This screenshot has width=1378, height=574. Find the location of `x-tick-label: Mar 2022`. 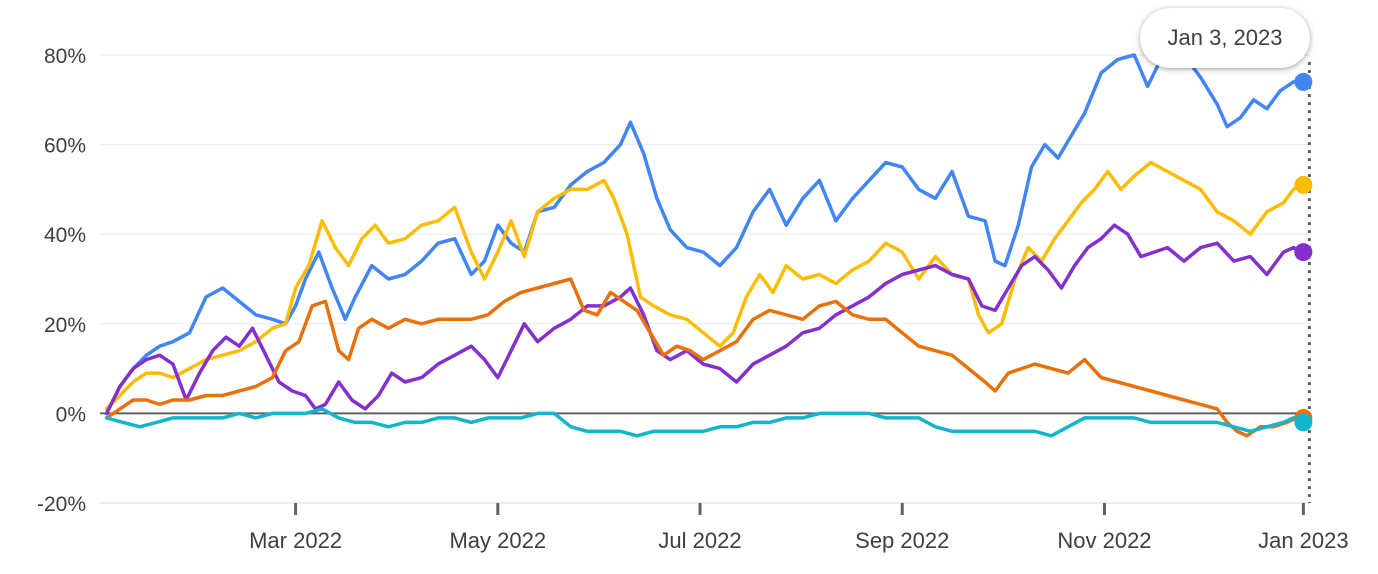

x-tick-label: Mar 2022 is located at coordinates (295, 540).